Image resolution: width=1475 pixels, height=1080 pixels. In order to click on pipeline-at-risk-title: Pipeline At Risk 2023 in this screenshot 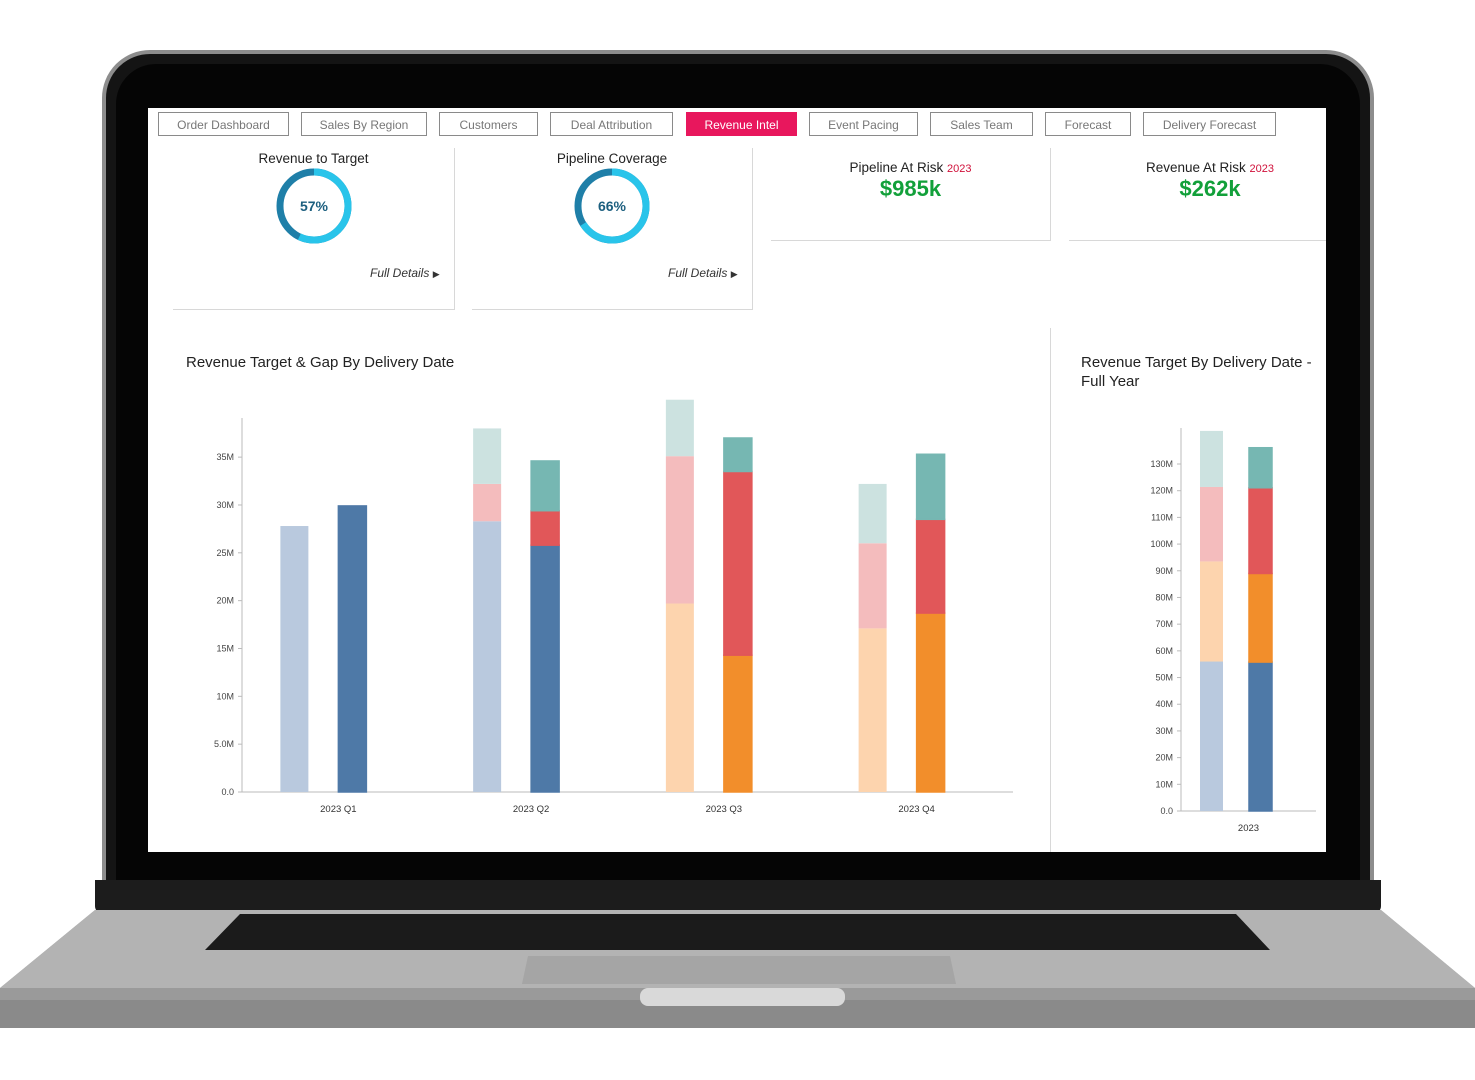, I will do `click(910, 167)`.